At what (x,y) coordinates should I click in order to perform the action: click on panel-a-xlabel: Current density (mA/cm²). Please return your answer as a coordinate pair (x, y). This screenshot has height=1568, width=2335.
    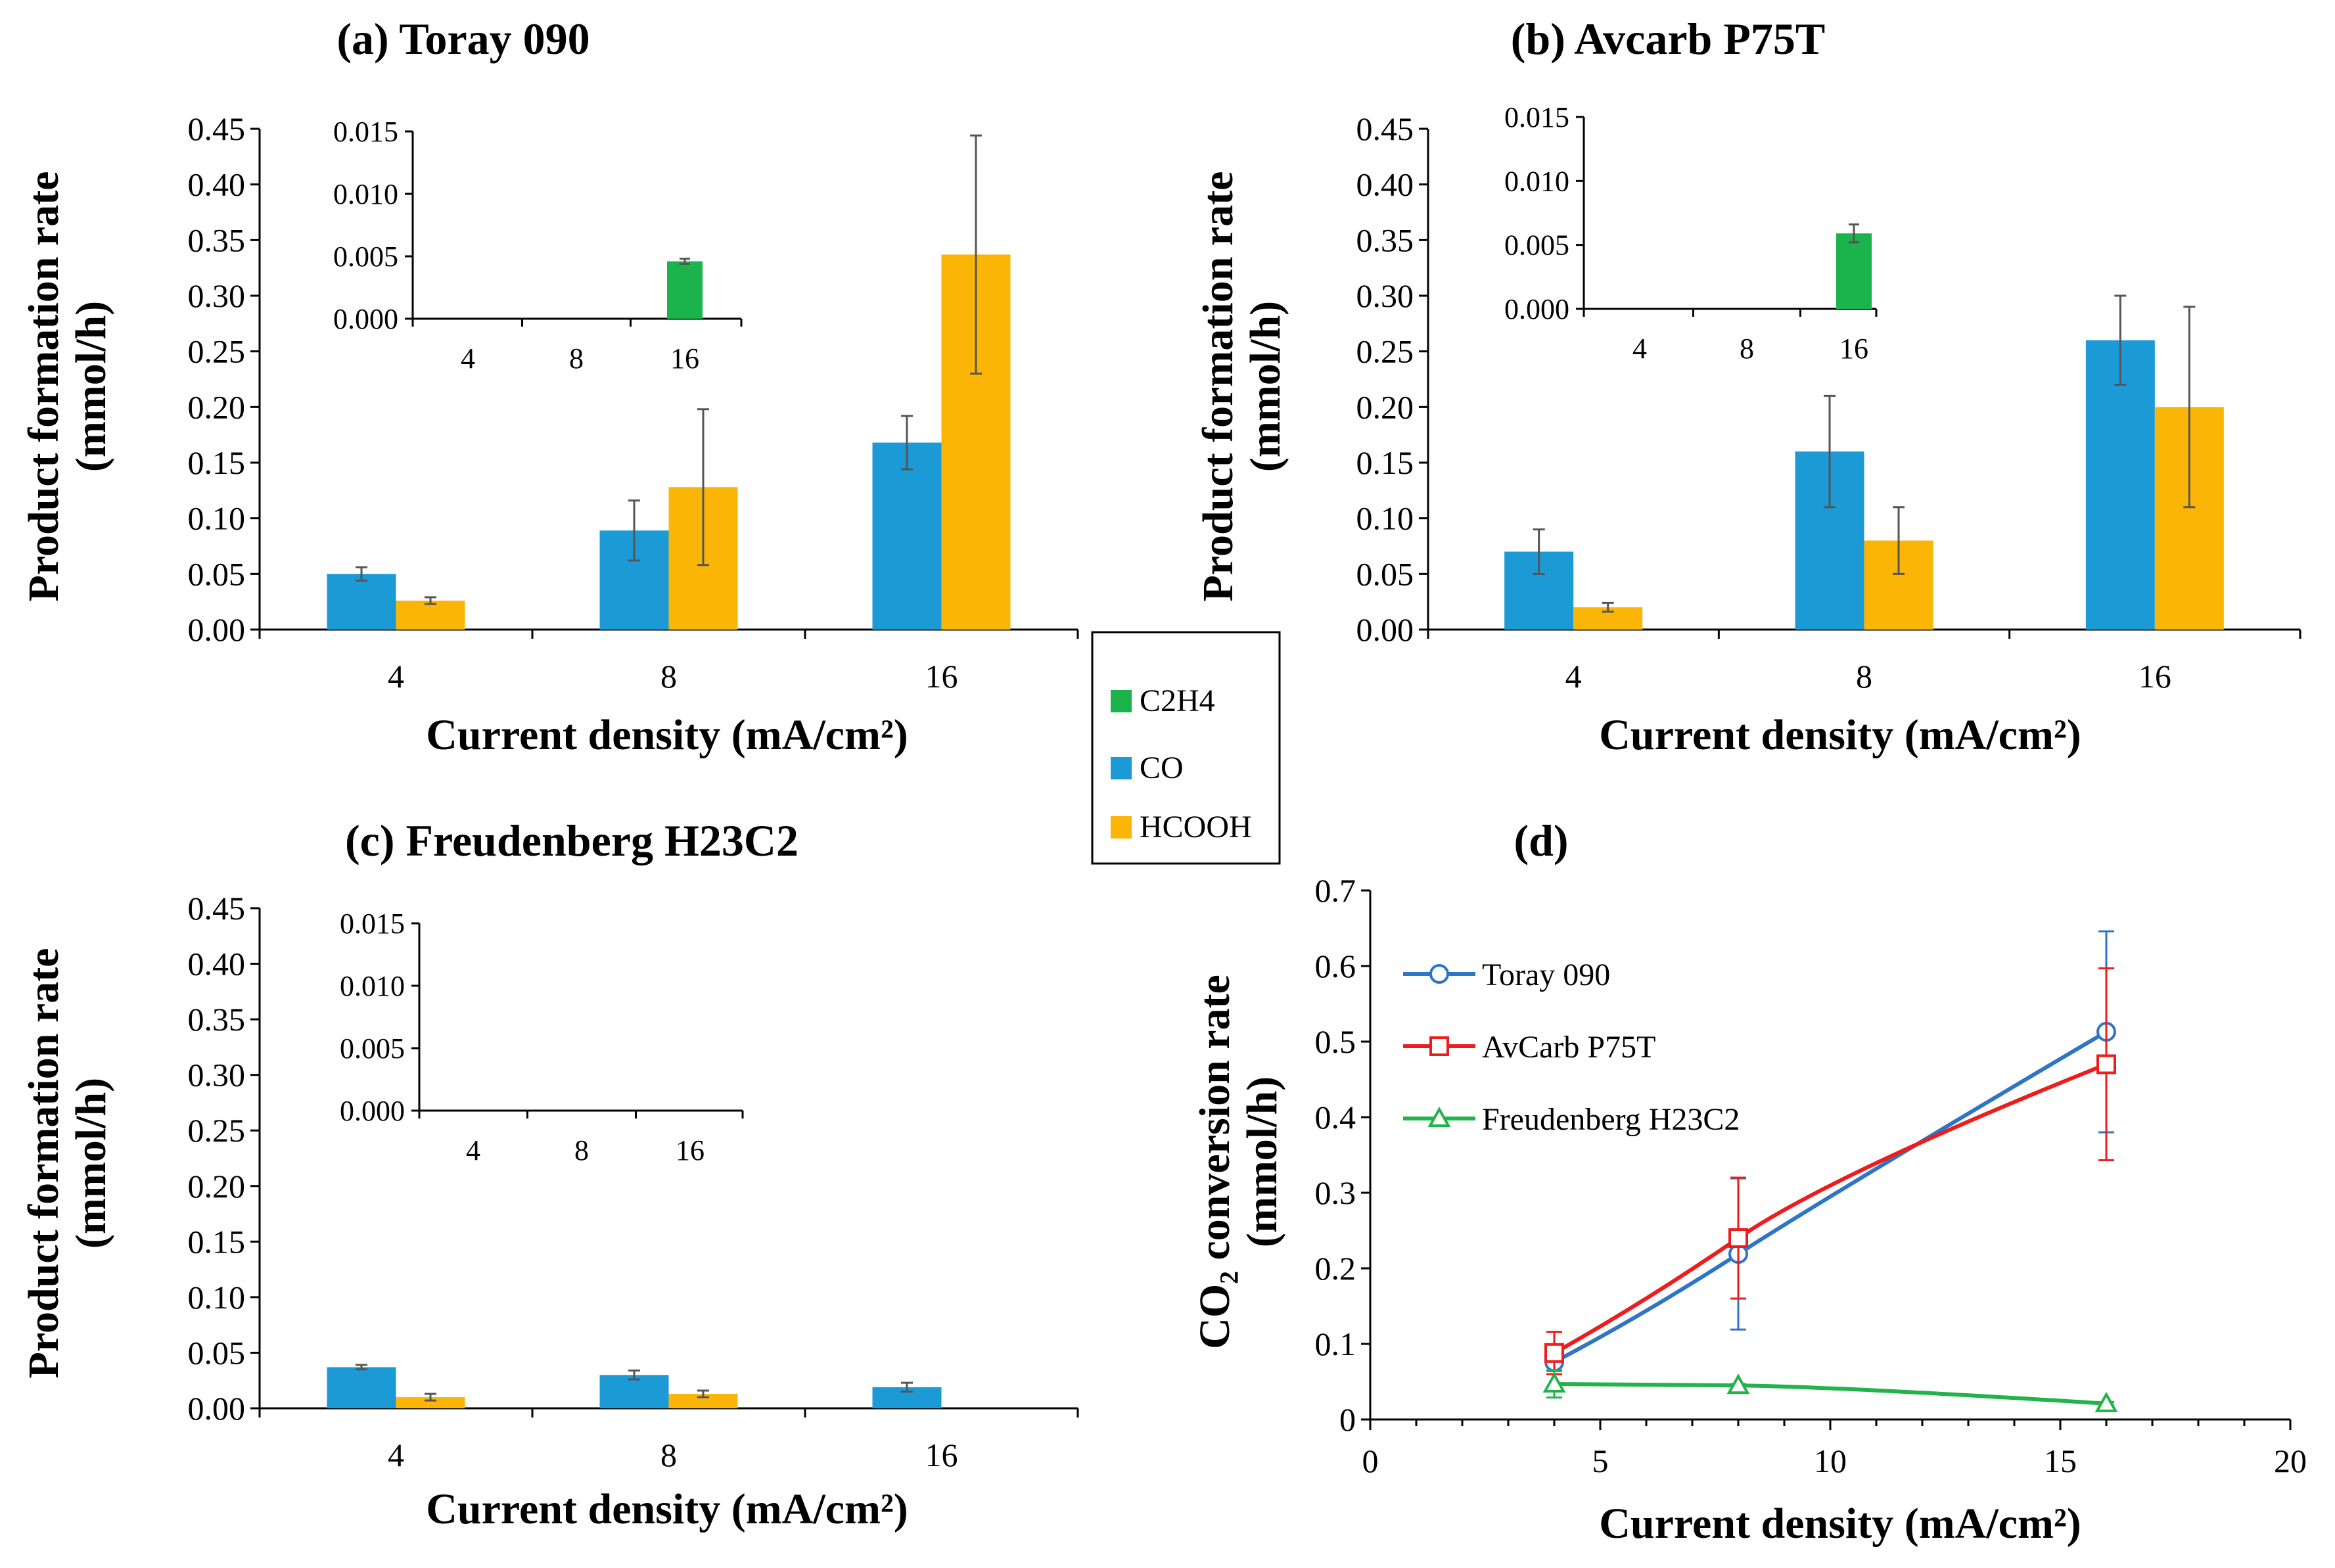
    Looking at the image, I should click on (667, 735).